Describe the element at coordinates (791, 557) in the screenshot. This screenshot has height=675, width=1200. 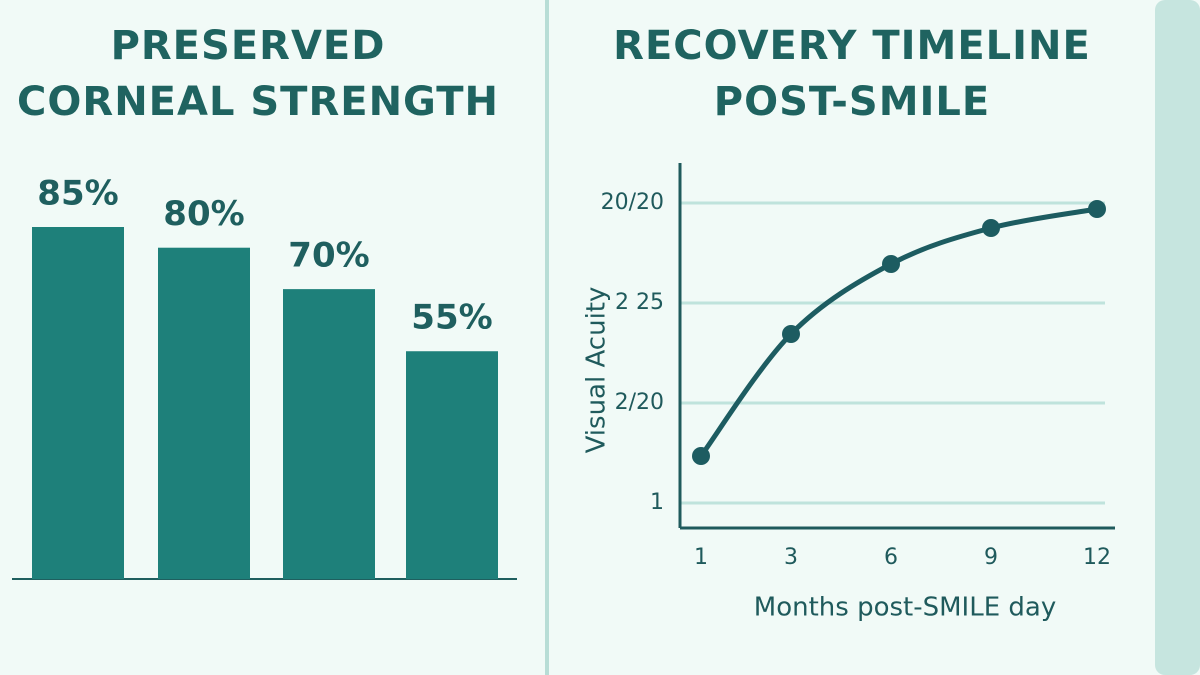
I see `x-tick-label: 3` at that location.